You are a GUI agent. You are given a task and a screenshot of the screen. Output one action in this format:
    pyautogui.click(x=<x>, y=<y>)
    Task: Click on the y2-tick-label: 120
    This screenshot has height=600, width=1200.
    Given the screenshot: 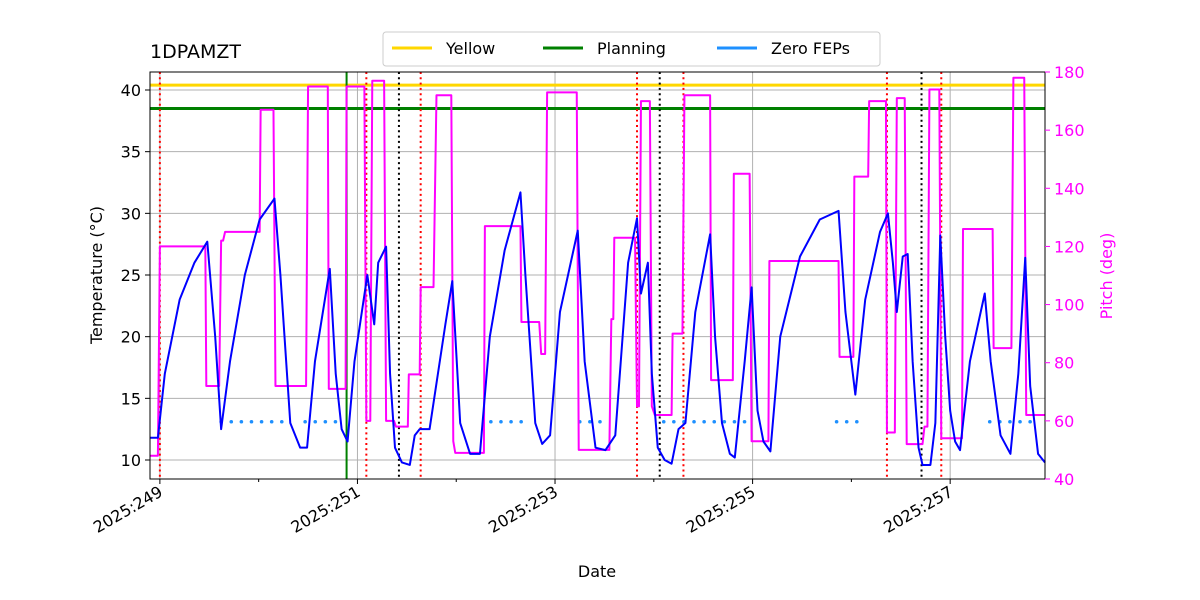 What is the action you would take?
    pyautogui.click(x=1069, y=246)
    